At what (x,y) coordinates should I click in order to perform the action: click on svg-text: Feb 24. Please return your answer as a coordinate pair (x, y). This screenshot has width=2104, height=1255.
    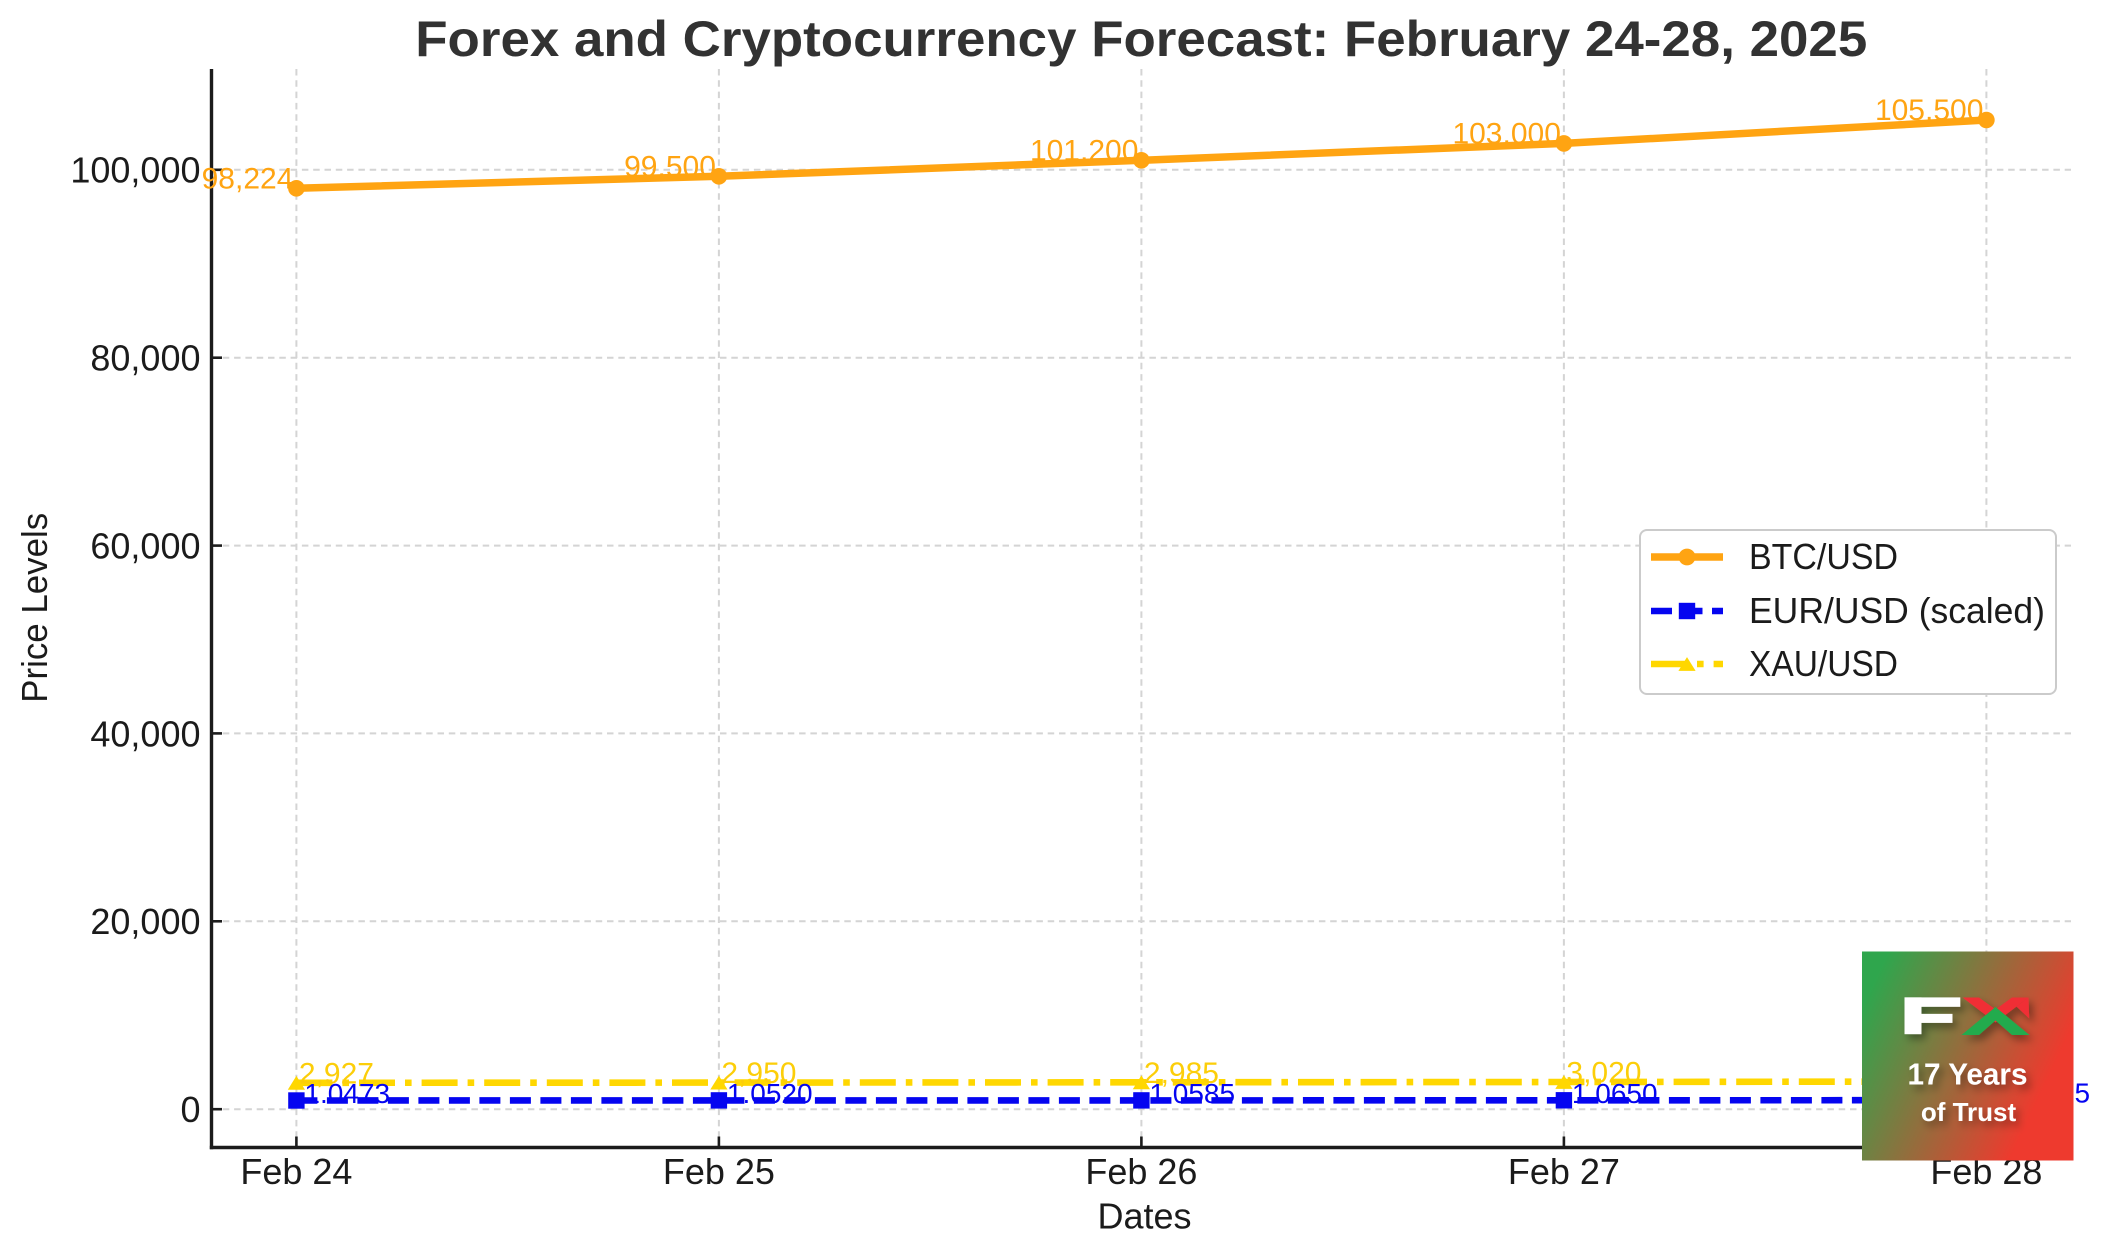
    Looking at the image, I should click on (296, 1171).